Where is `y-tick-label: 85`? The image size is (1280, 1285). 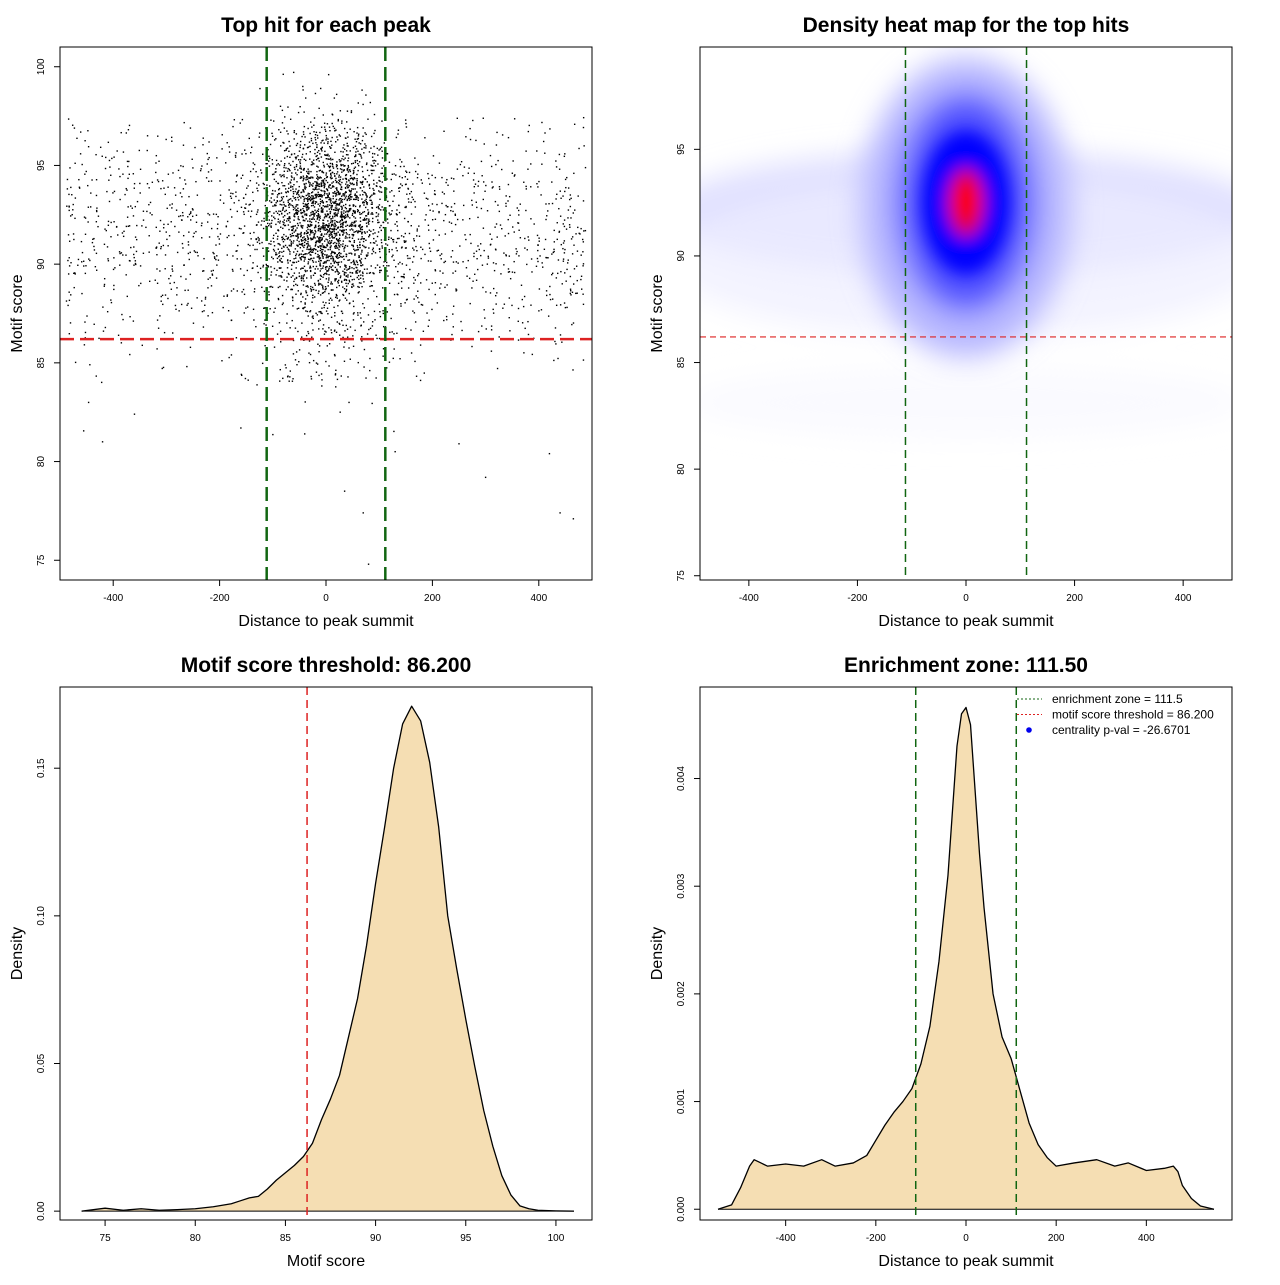
y-tick-label: 85 is located at coordinates (681, 363).